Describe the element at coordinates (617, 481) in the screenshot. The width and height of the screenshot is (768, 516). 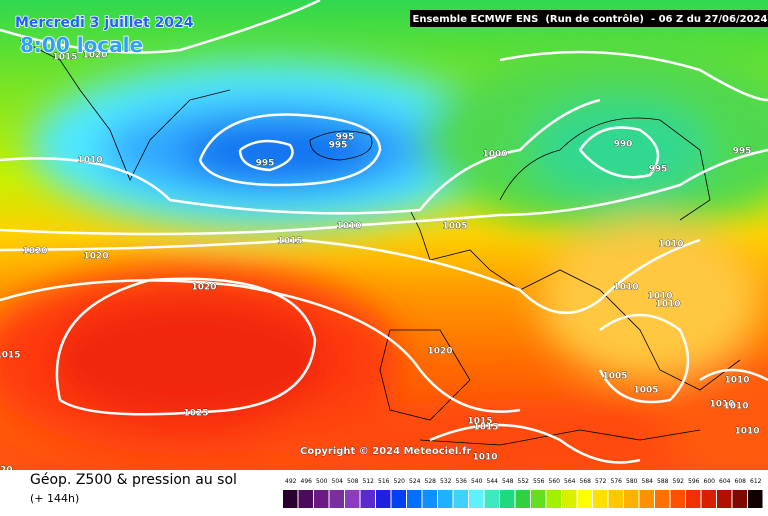
I see `colorbar-label: 576` at that location.